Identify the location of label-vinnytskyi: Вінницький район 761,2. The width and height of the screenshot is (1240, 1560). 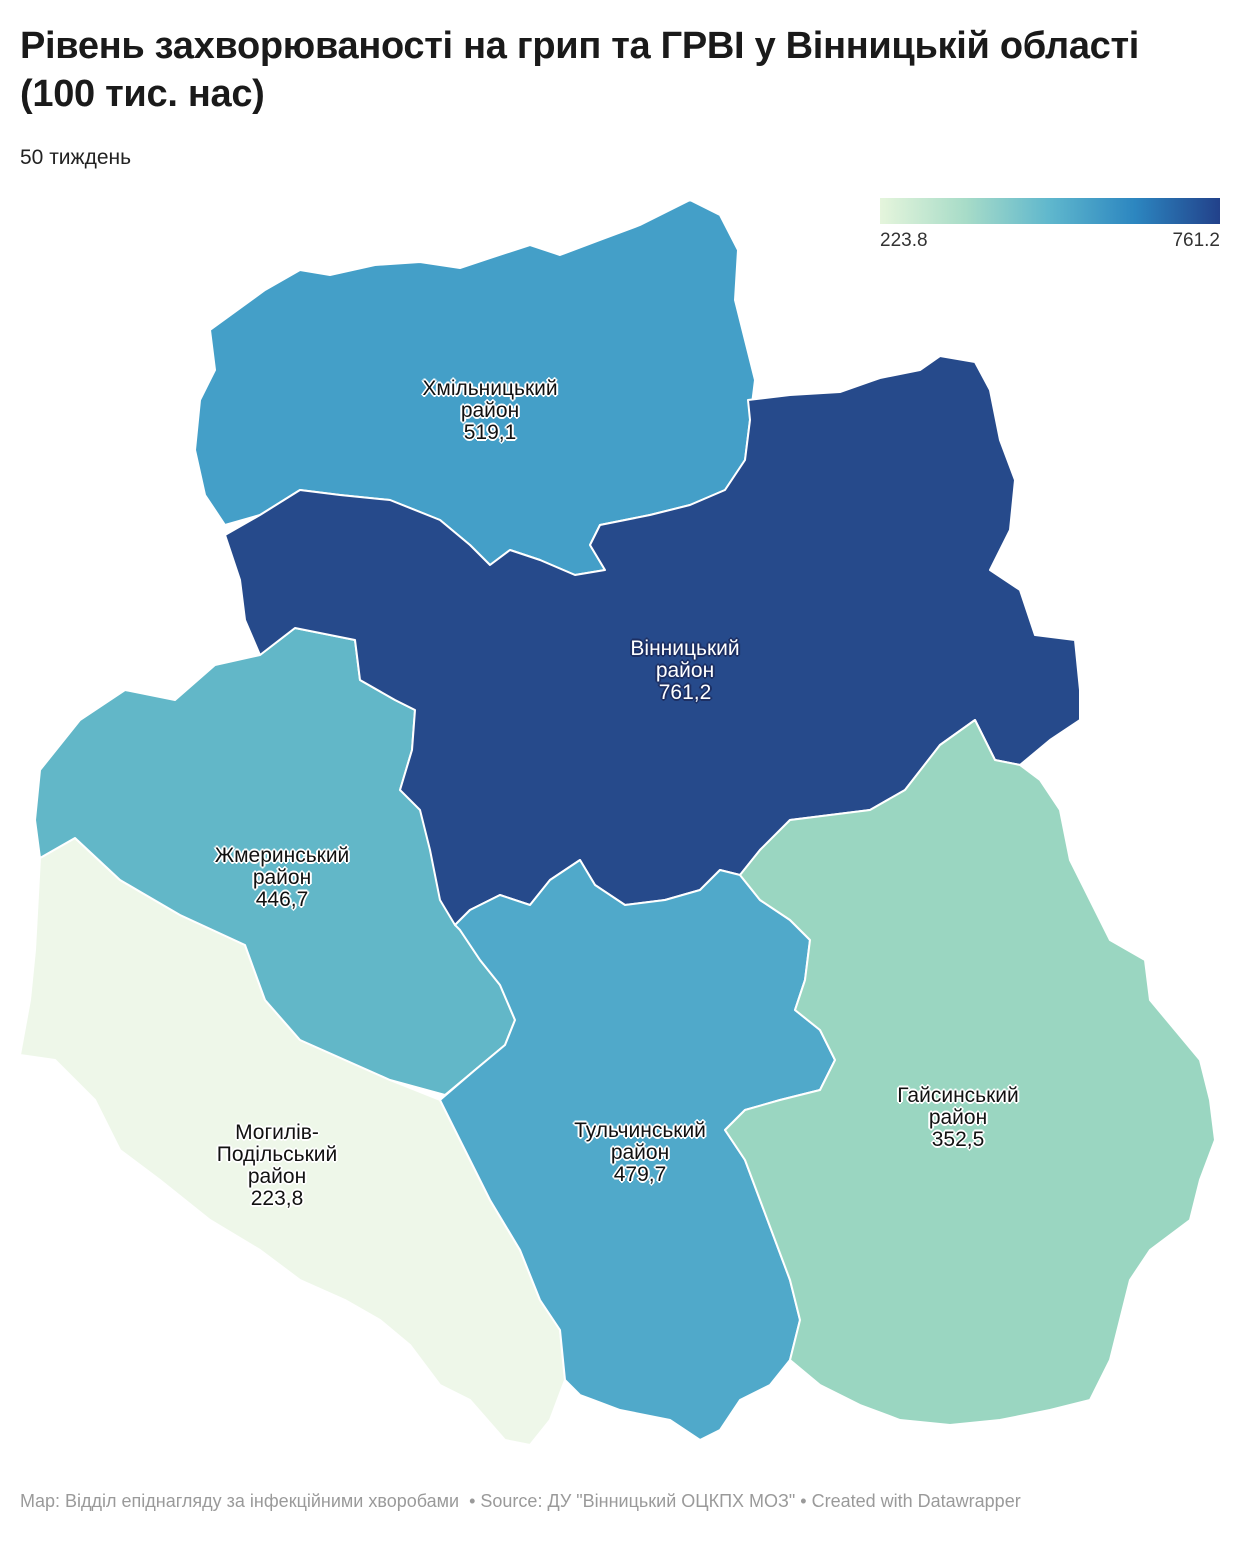
(685, 671).